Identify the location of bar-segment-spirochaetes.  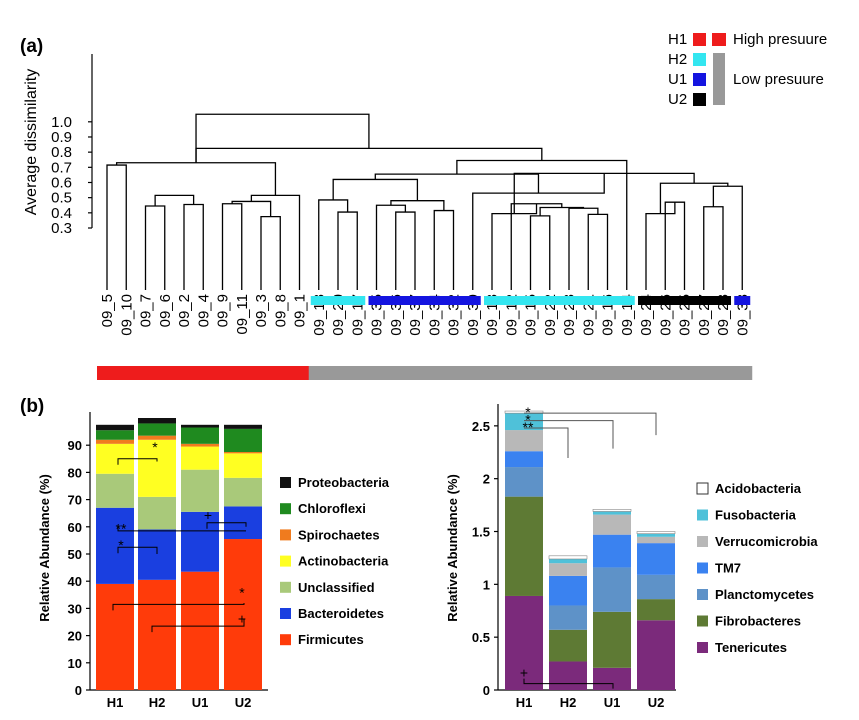
(157, 437).